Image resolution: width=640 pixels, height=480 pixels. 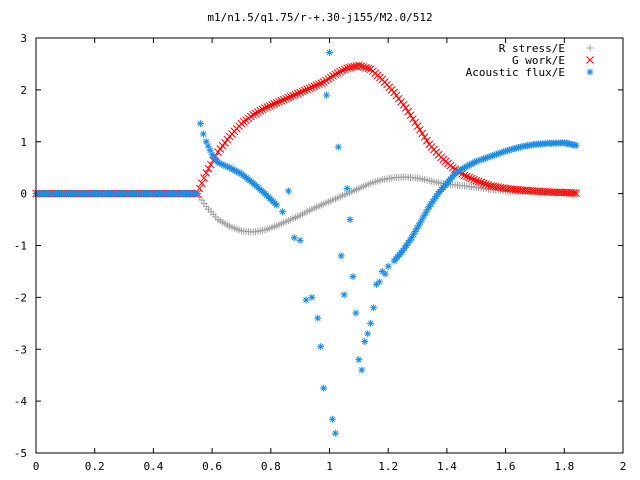 I want to click on y-tick-label: 3, so click(x=23, y=38).